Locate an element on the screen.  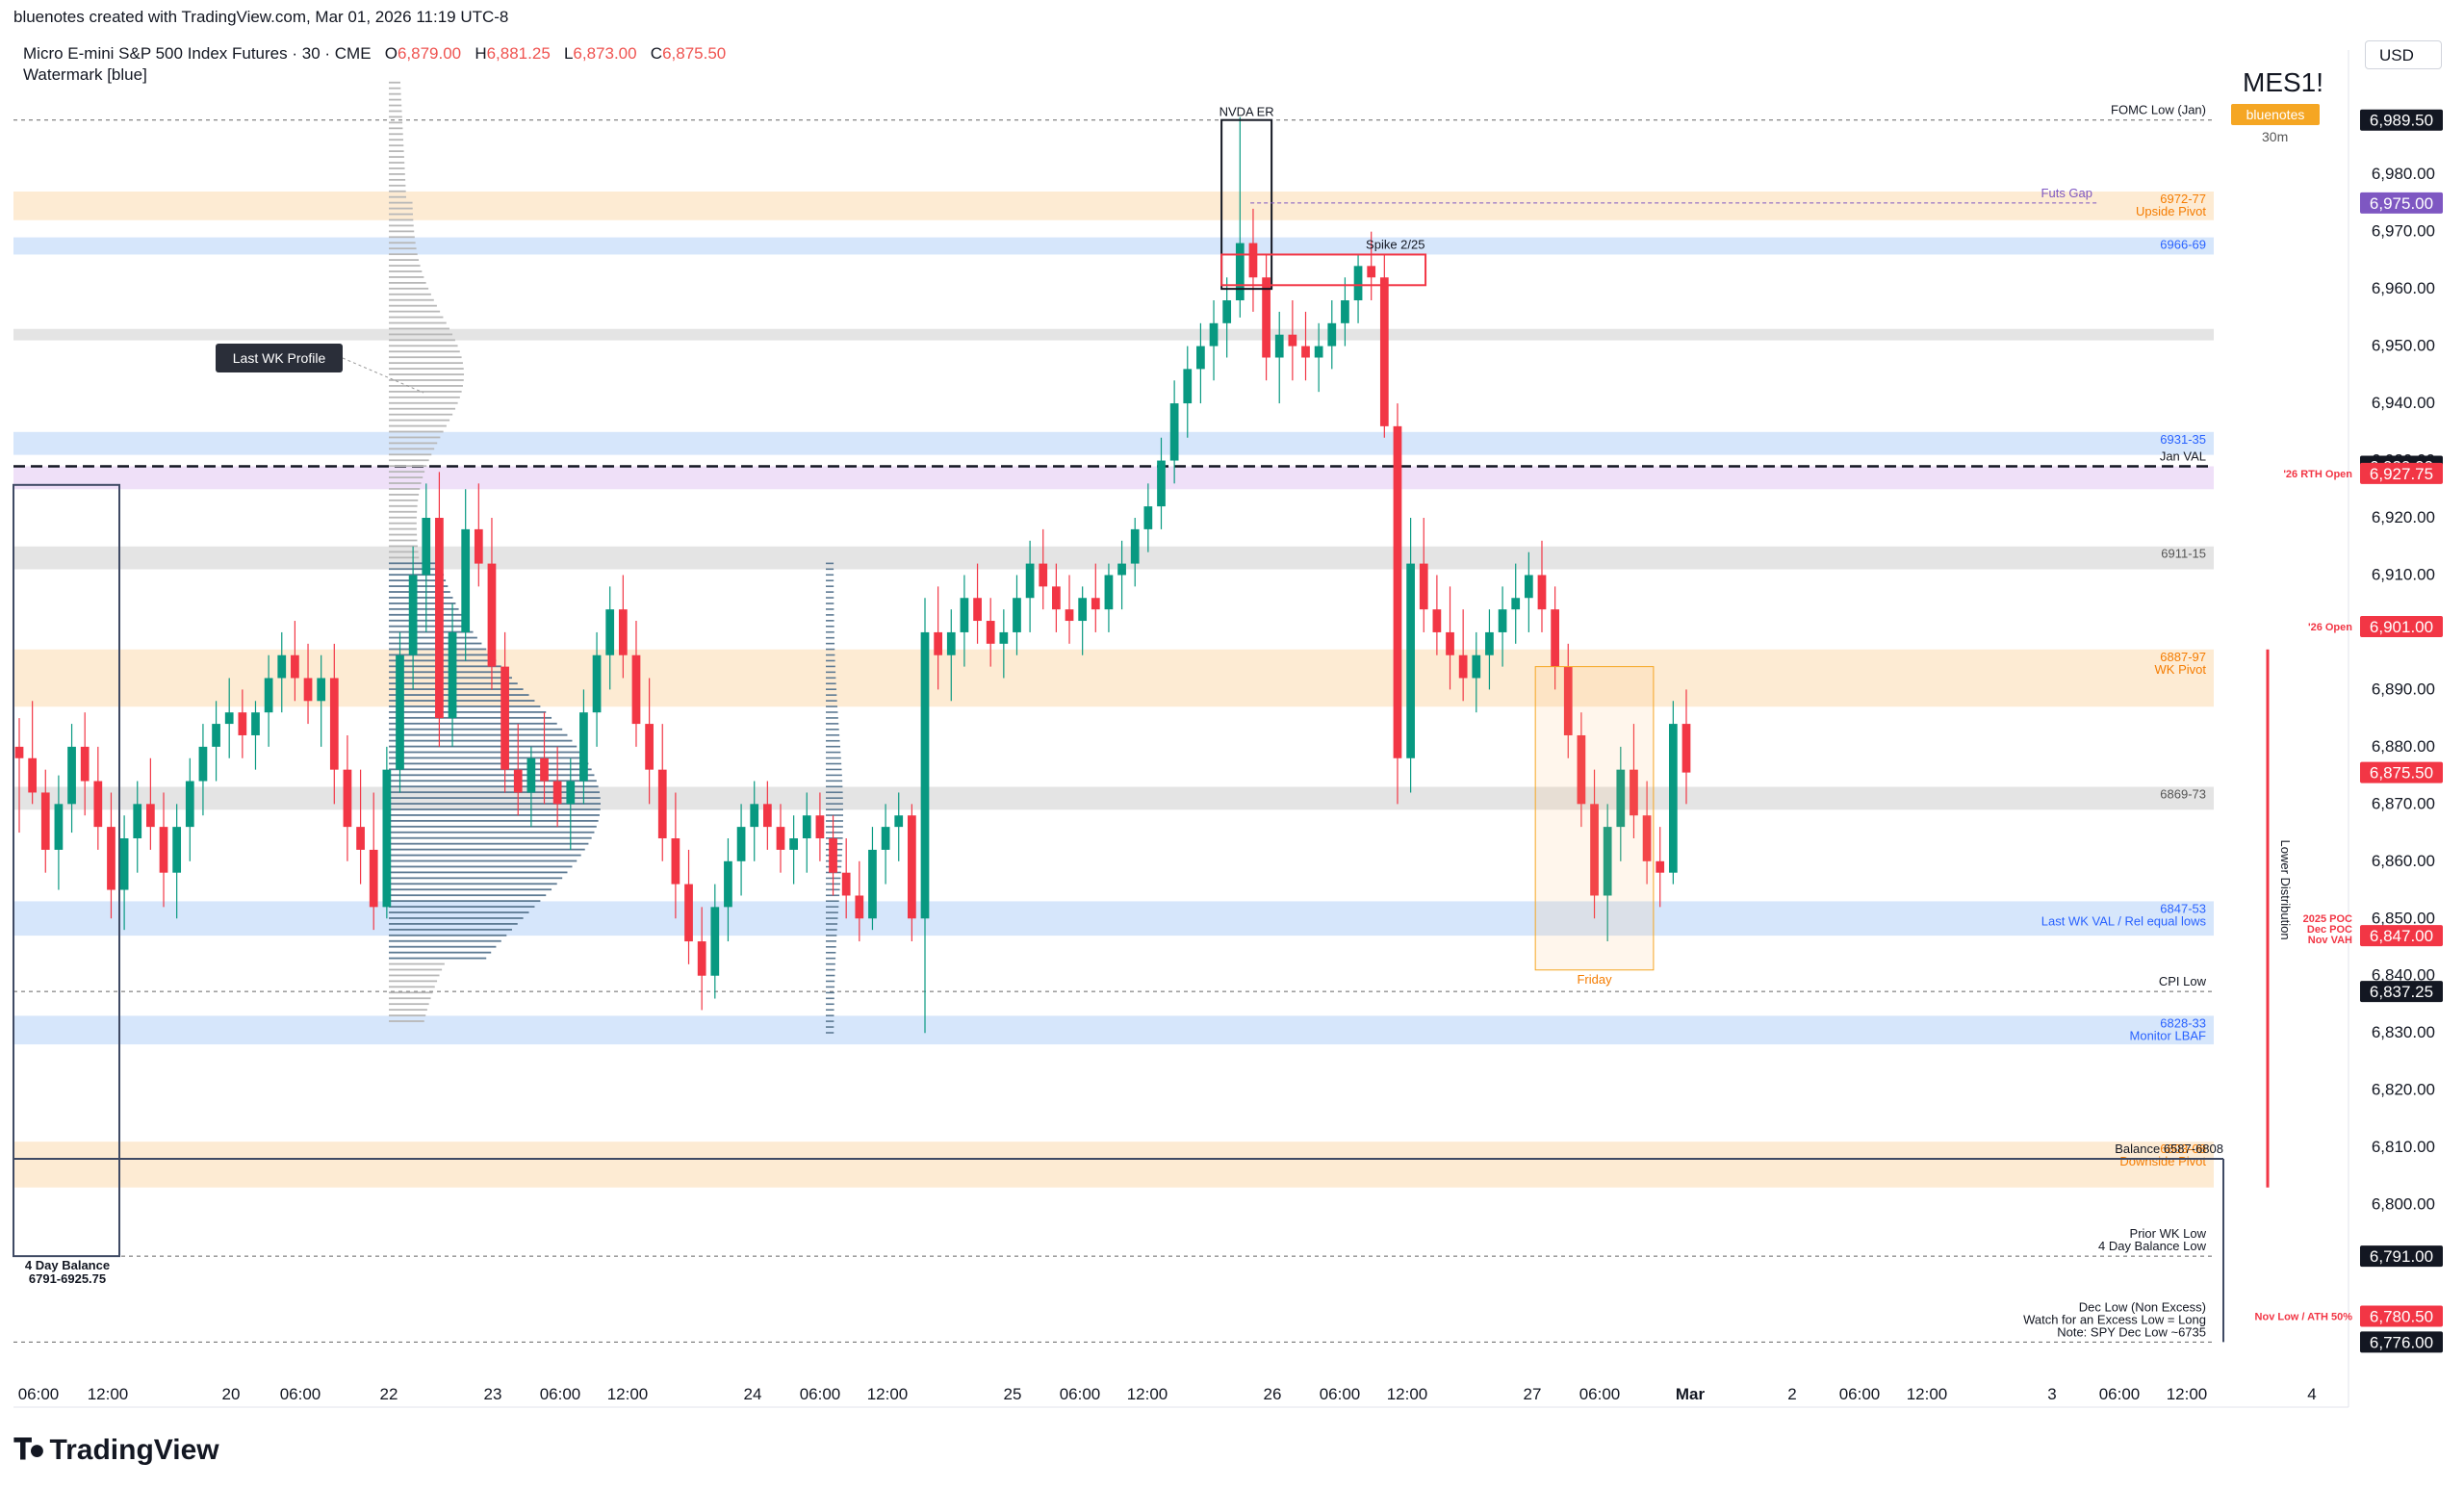
futs-gap-label: Futs Gap is located at coordinates (2066, 193).